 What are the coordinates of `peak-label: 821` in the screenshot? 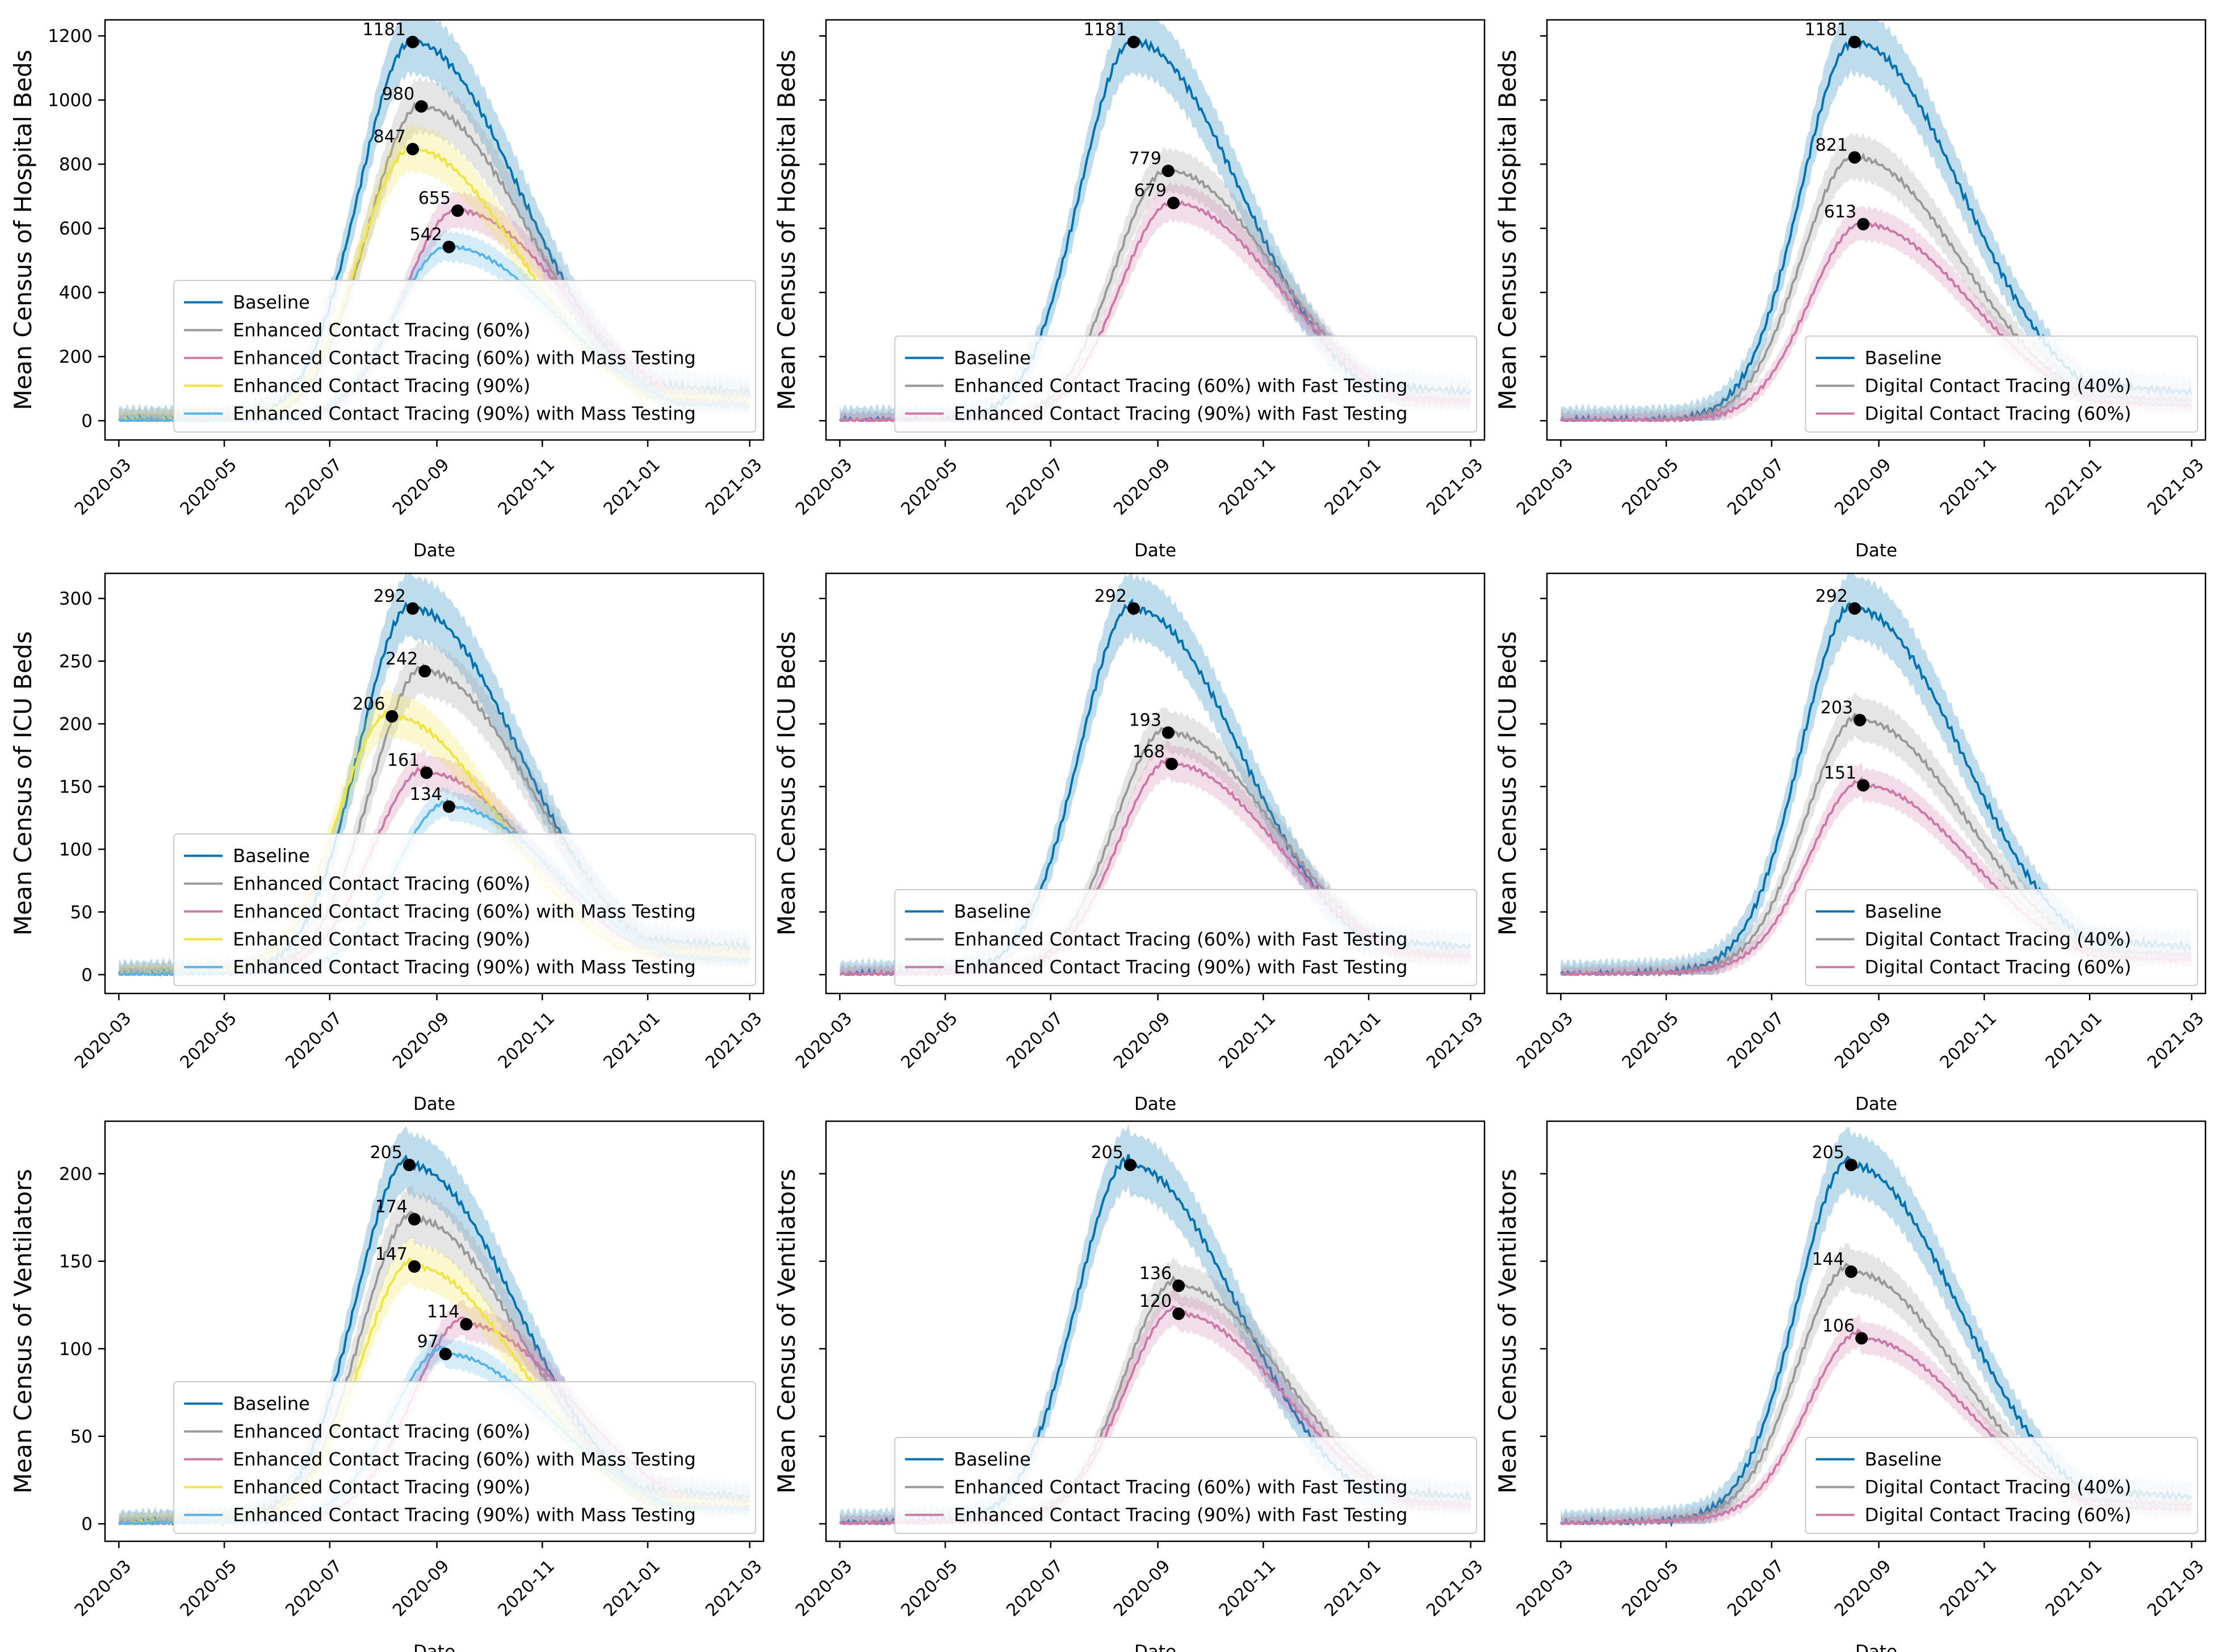 It's located at (1832, 145).